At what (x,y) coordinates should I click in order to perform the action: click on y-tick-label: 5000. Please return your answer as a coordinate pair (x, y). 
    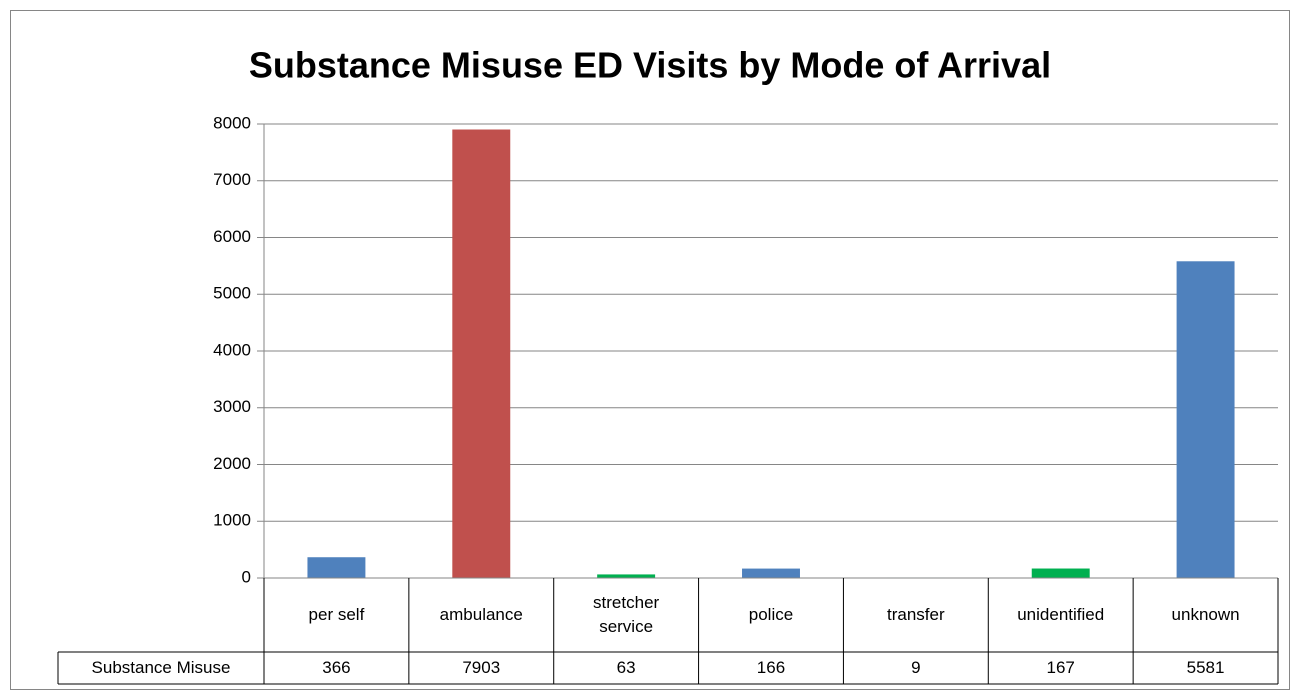
    Looking at the image, I should click on (232, 293).